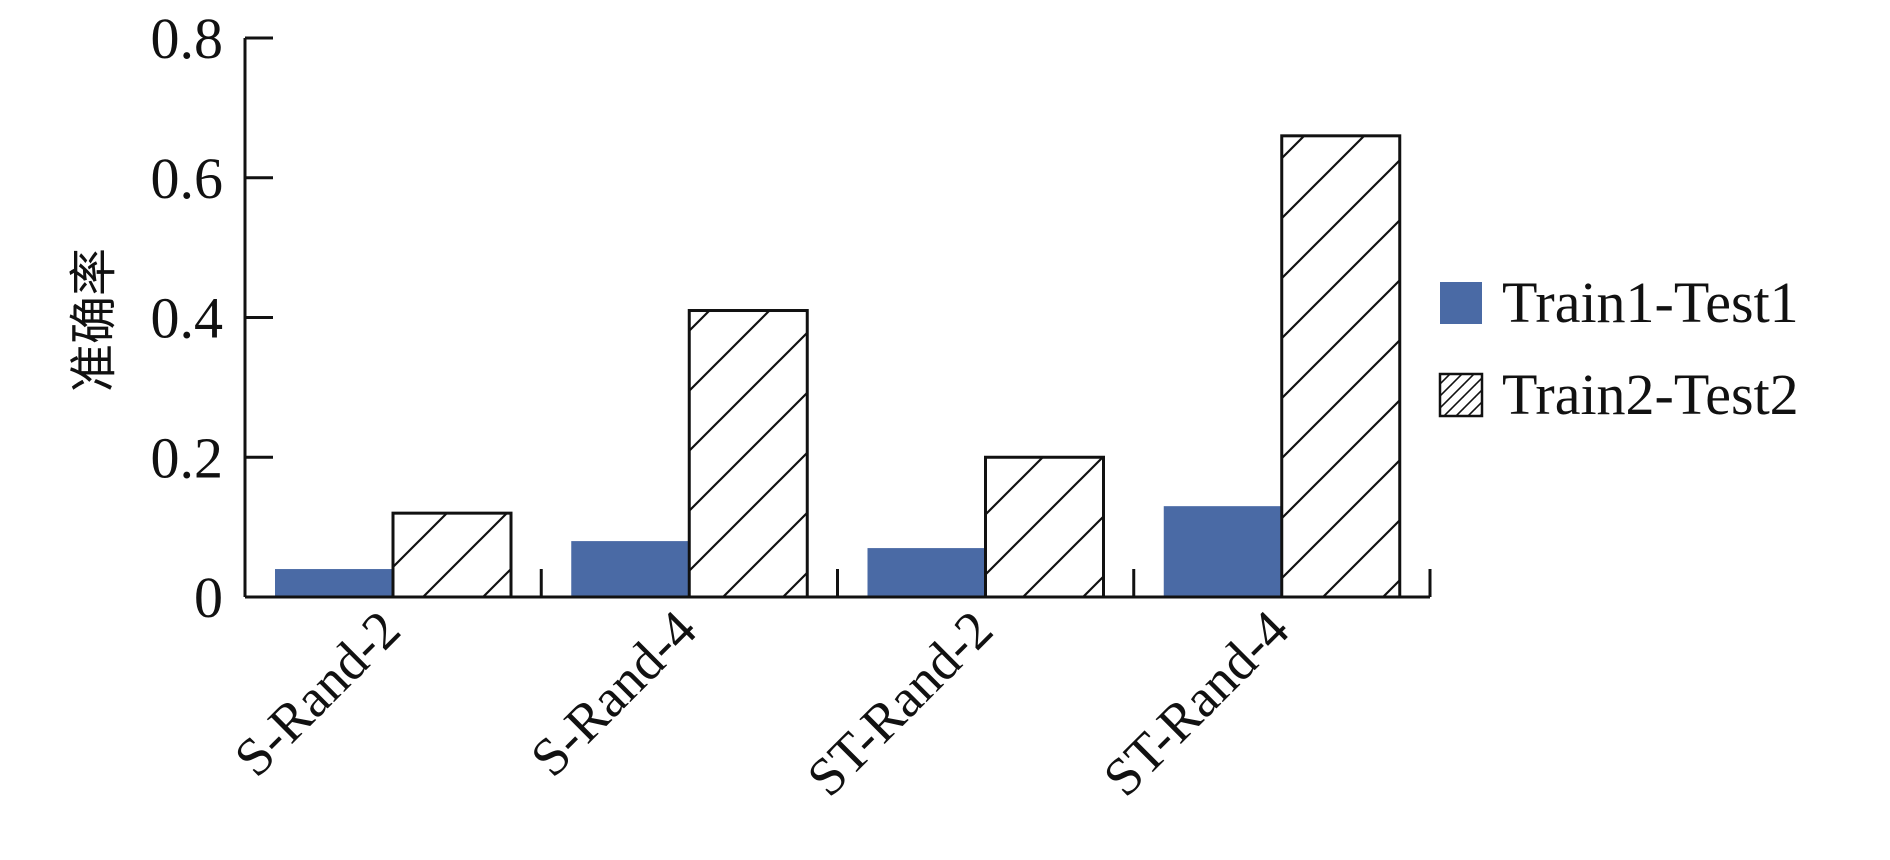  I want to click on x-tick-label: ST-Rand-2, so click(900, 703).